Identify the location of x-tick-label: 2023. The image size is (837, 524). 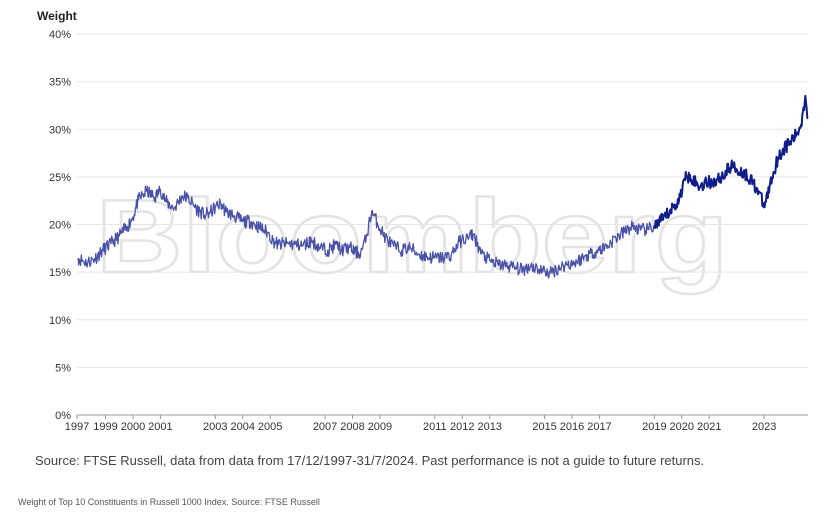
(764, 427).